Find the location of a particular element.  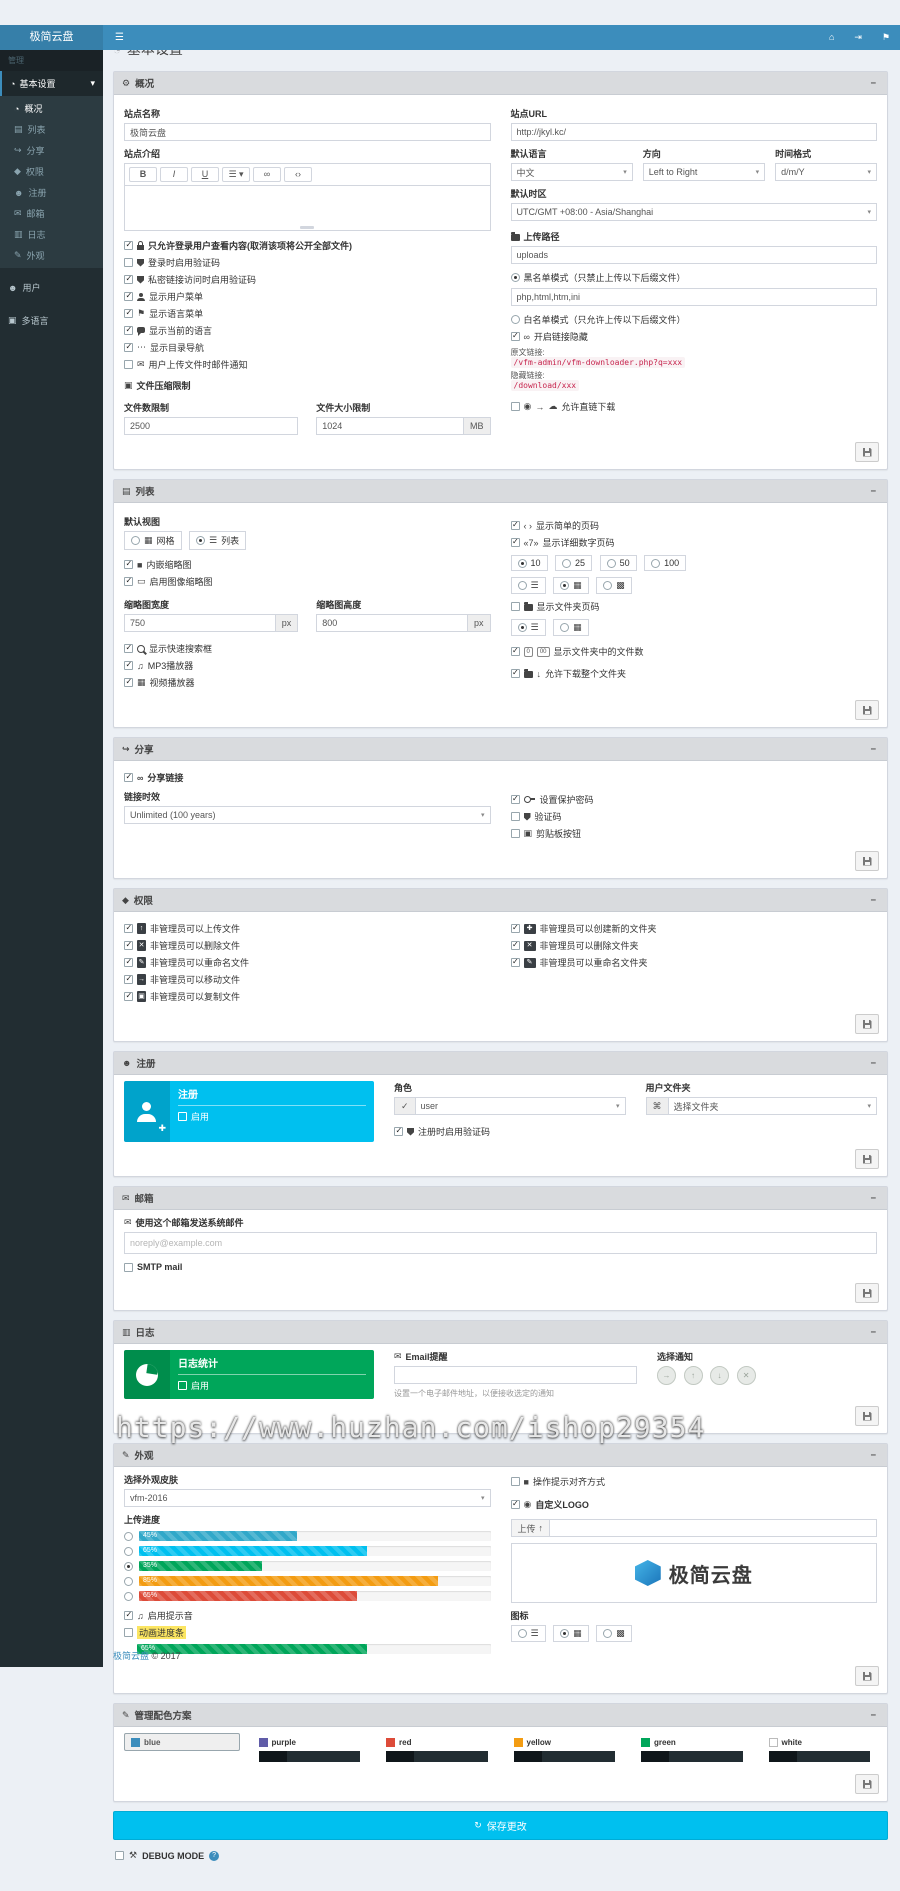

panel-list-header: ▤ 列表 − is located at coordinates (500, 491).